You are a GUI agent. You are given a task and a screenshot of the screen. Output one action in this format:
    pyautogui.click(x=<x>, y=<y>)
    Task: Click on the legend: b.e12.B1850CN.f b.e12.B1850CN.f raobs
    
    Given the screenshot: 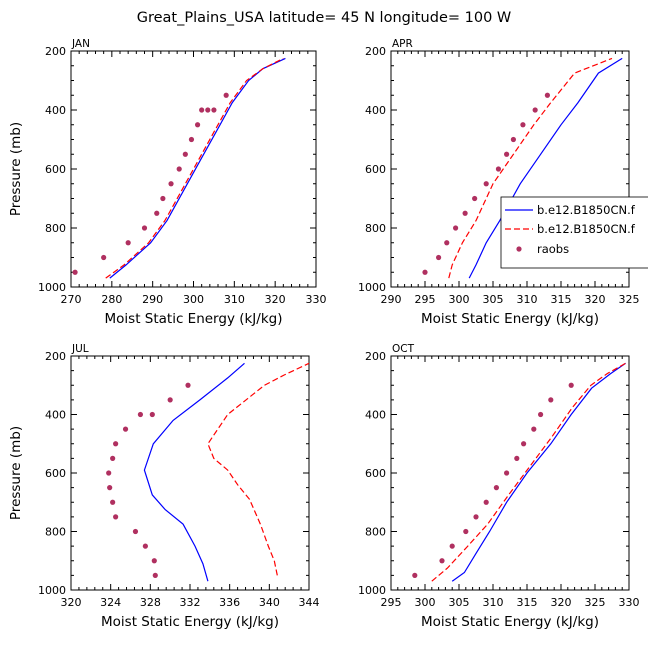 What is the action you would take?
    pyautogui.click(x=574, y=232)
    